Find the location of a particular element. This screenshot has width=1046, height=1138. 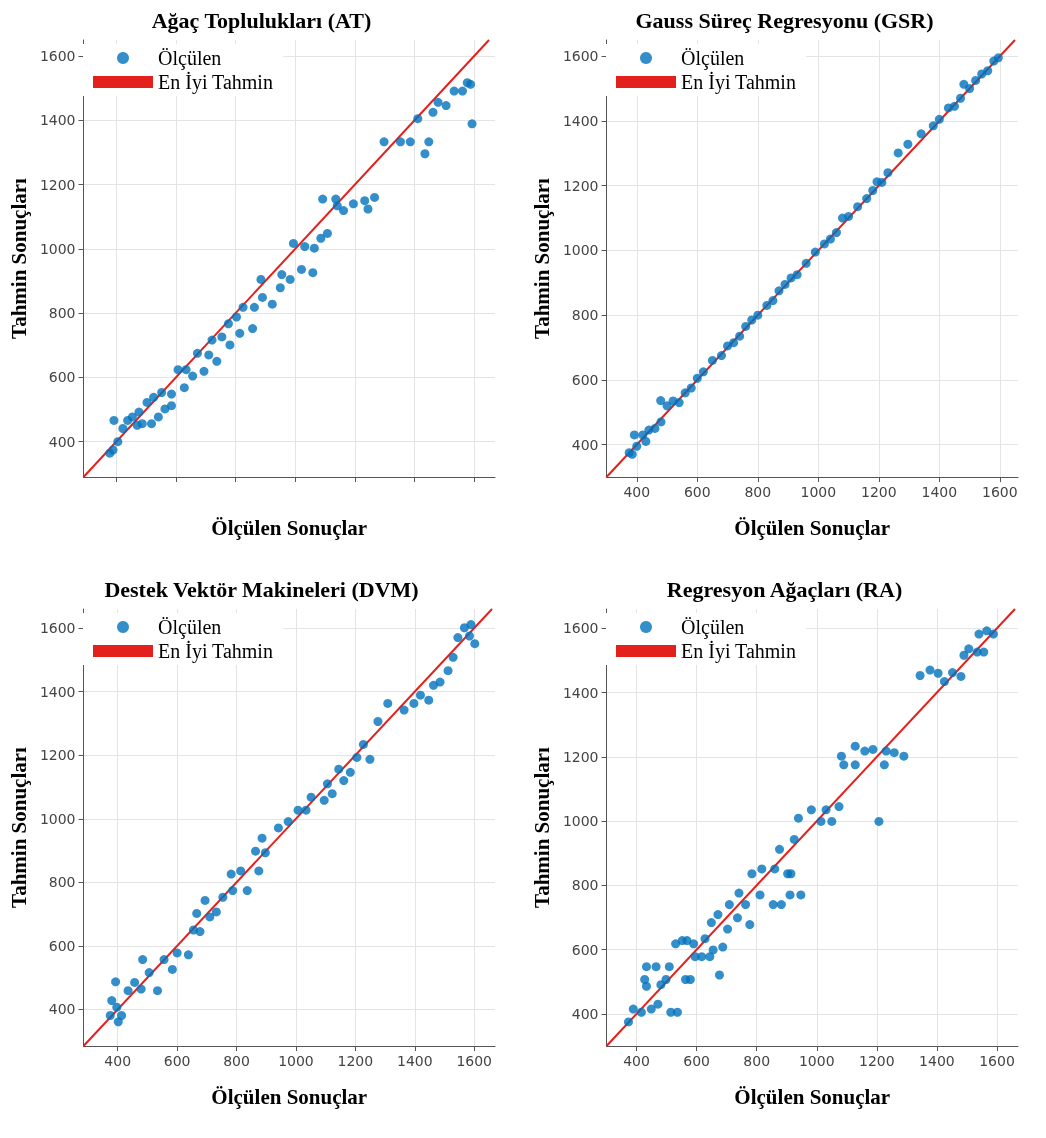

chart-title: Destek Vektör Makineleri (DVM) is located at coordinates (261, 589).